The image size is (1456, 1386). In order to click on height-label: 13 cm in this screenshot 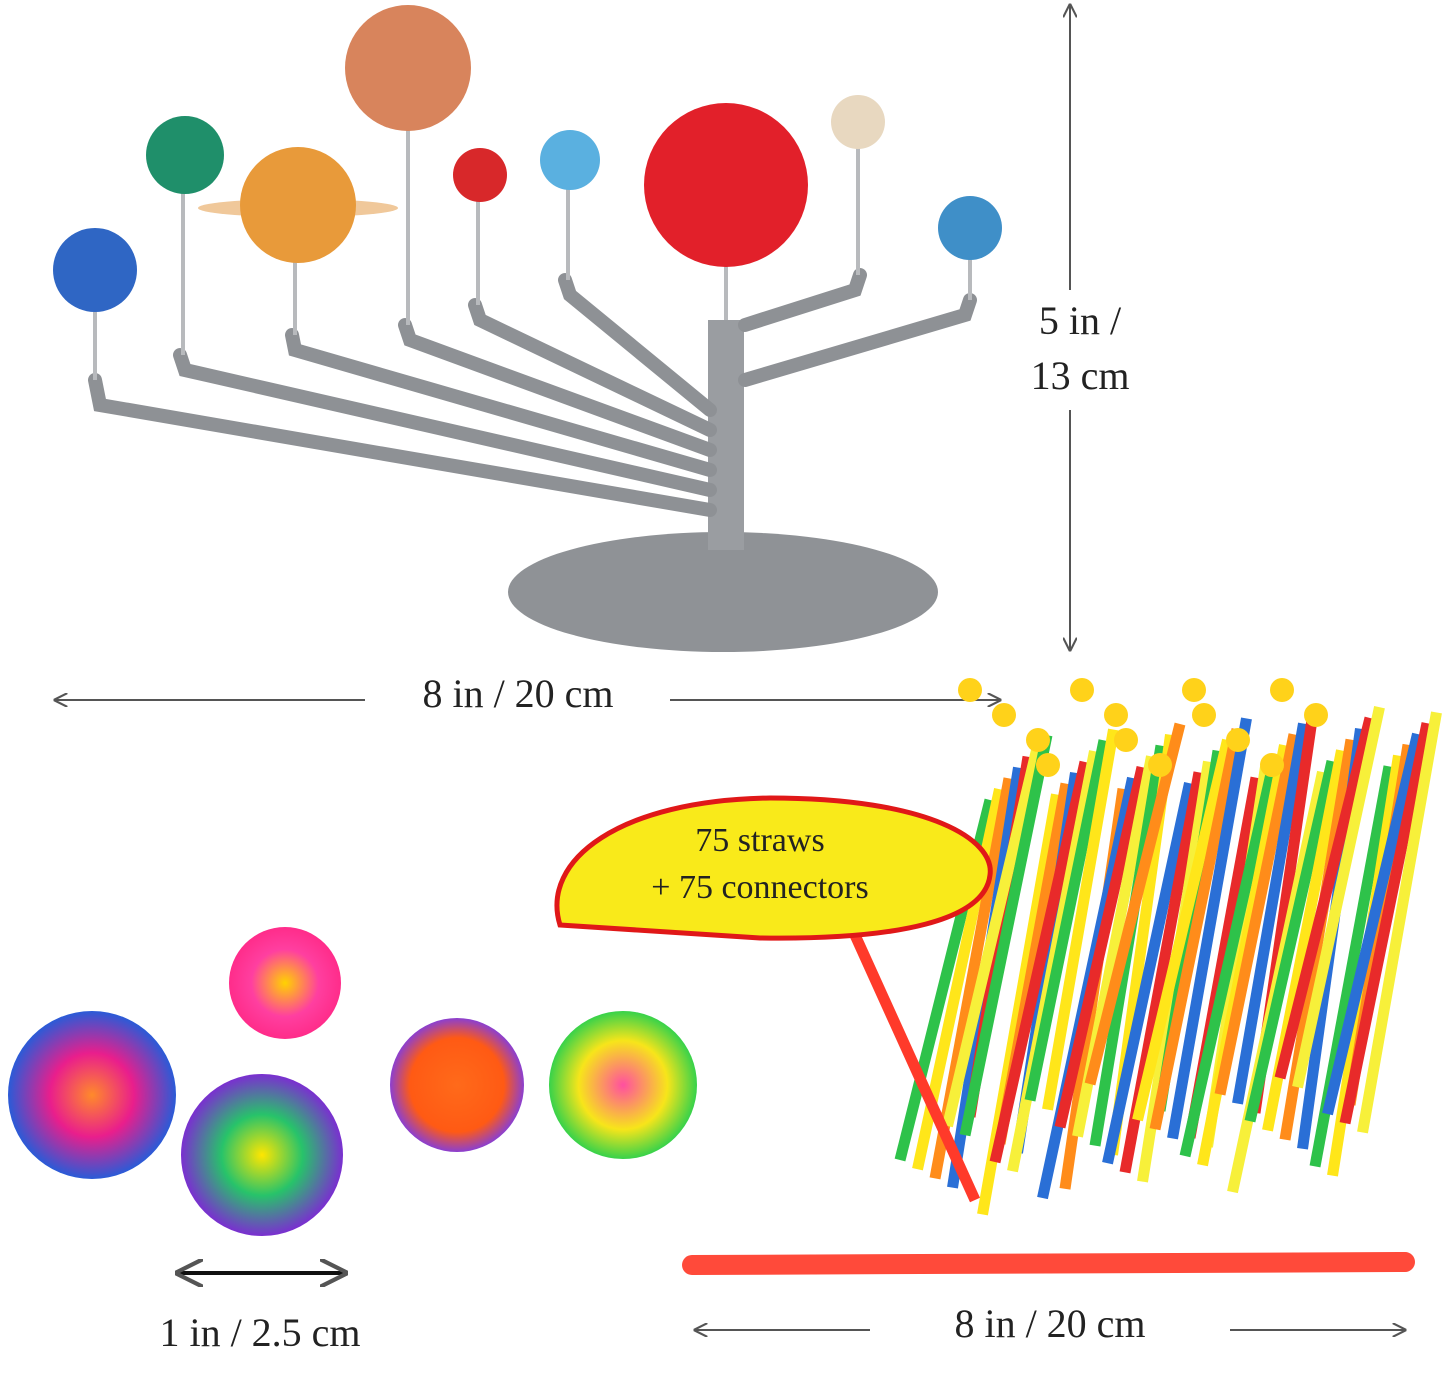, I will do `click(1080, 375)`.